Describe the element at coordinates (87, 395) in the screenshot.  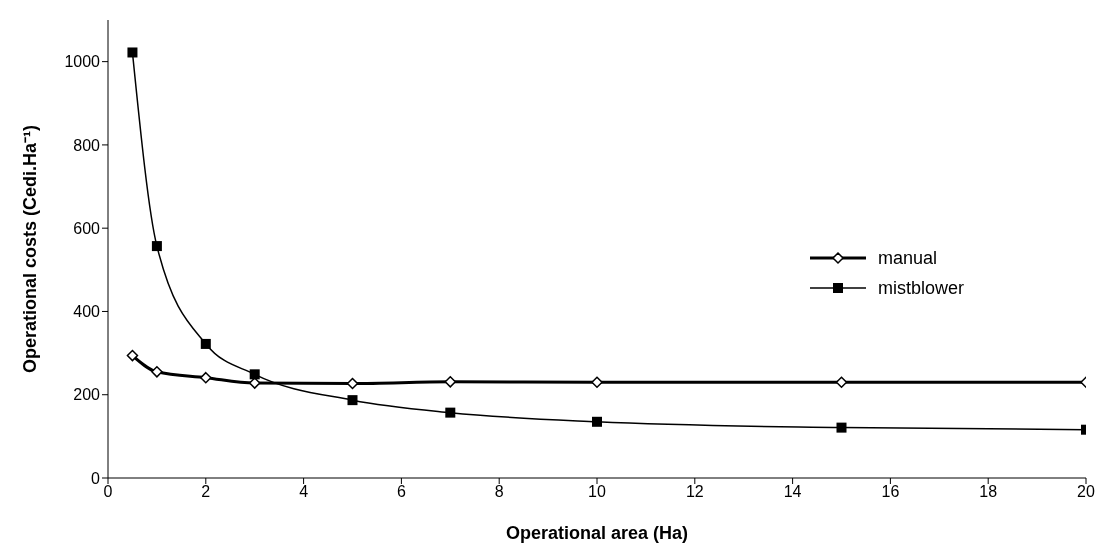
I see `y-tick-label: 200` at that location.